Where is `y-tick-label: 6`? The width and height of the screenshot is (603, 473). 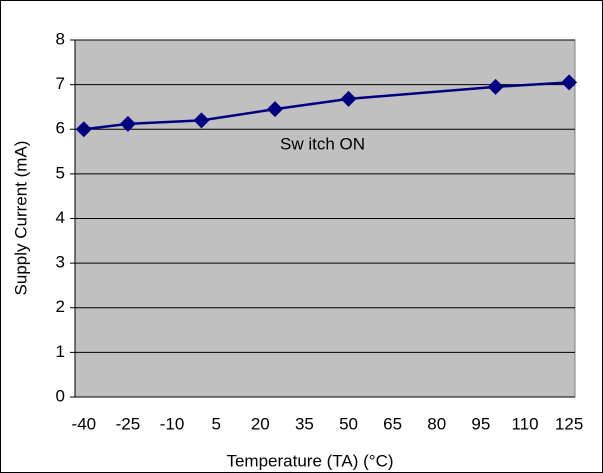 y-tick-label: 6 is located at coordinates (60, 128).